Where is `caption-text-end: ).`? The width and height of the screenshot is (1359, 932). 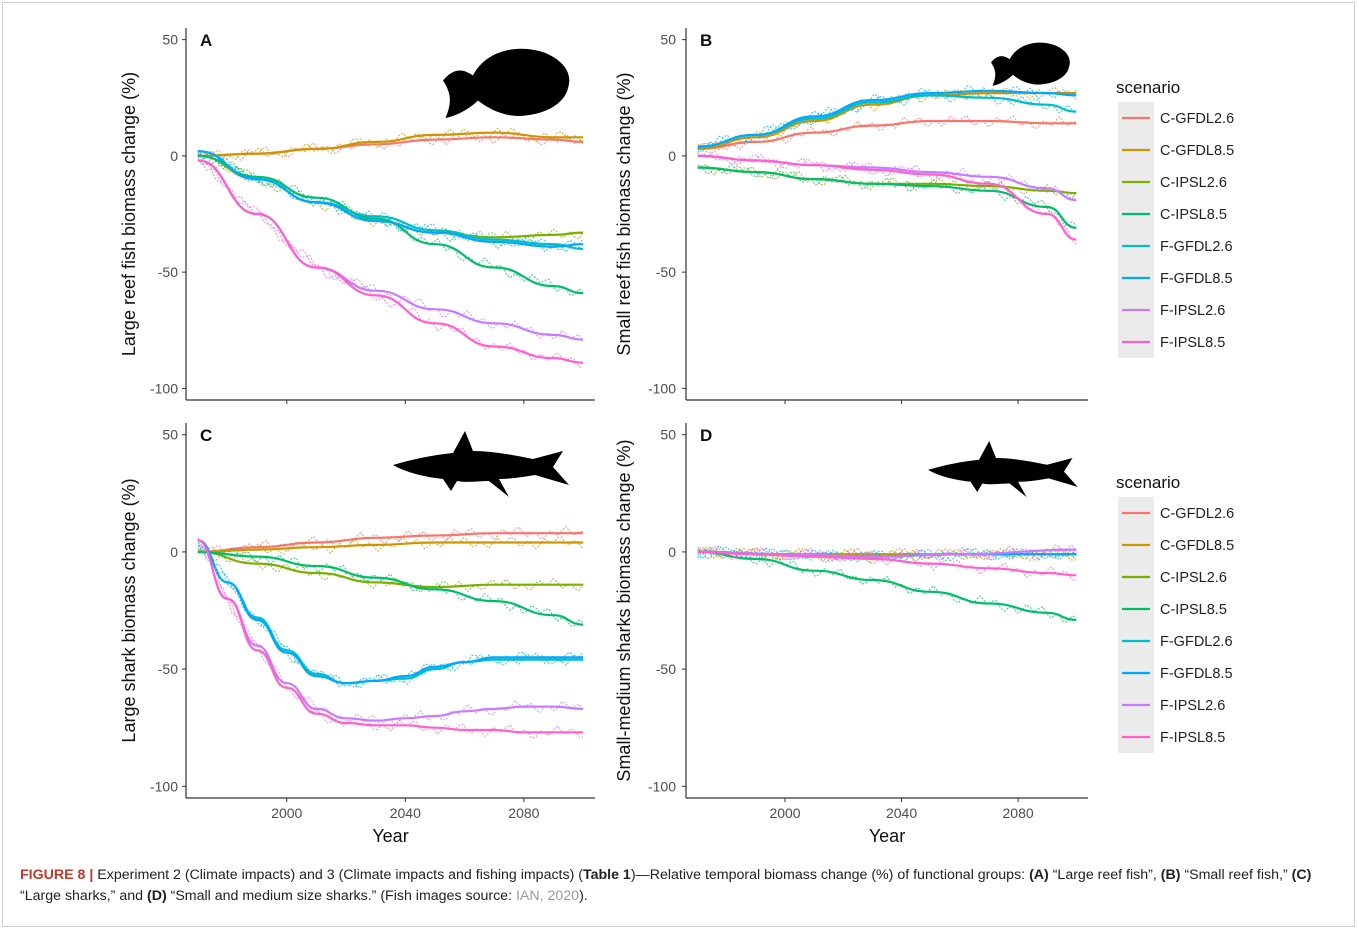
caption-text-end: ). is located at coordinates (583, 896).